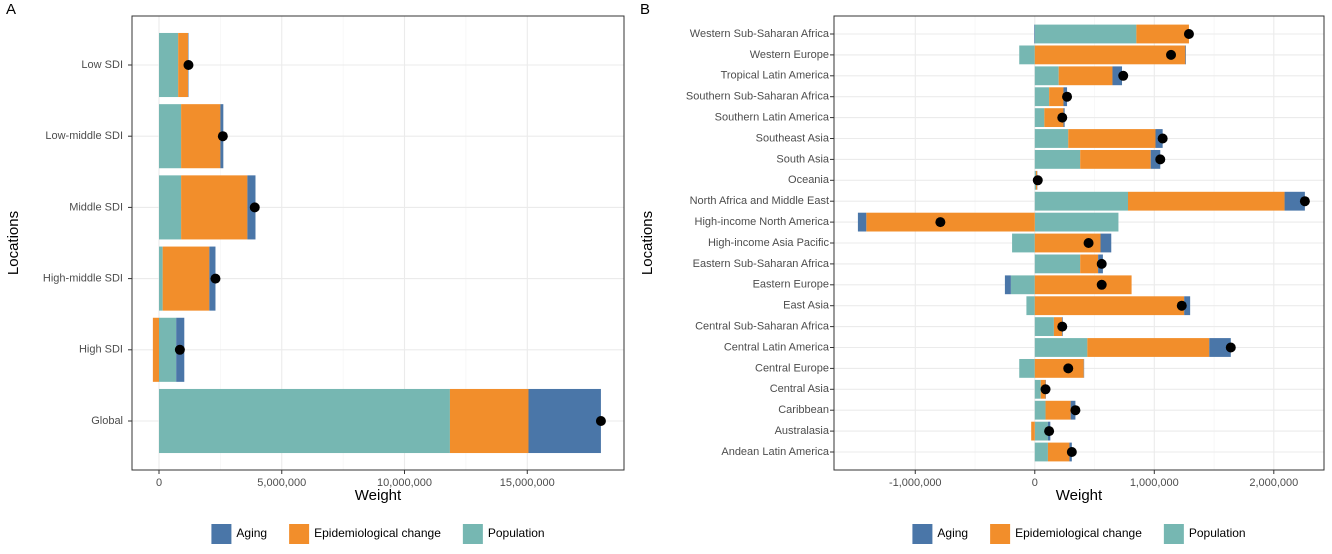 The height and width of the screenshot is (554, 1332). Describe the element at coordinates (645, 9) in the screenshot. I see `panel-label: B` at that location.